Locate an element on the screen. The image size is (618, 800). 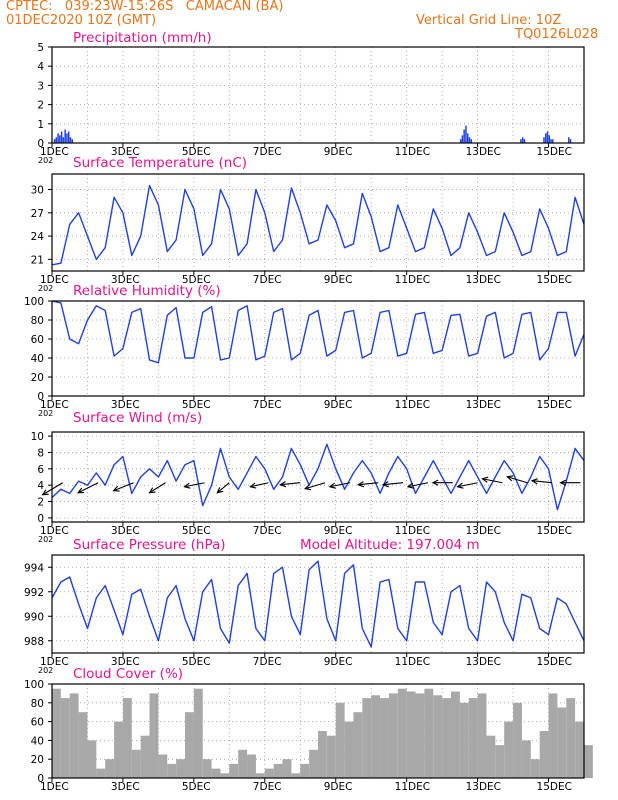
cloud-xtick-label: 13DEC is located at coordinates (483, 787).